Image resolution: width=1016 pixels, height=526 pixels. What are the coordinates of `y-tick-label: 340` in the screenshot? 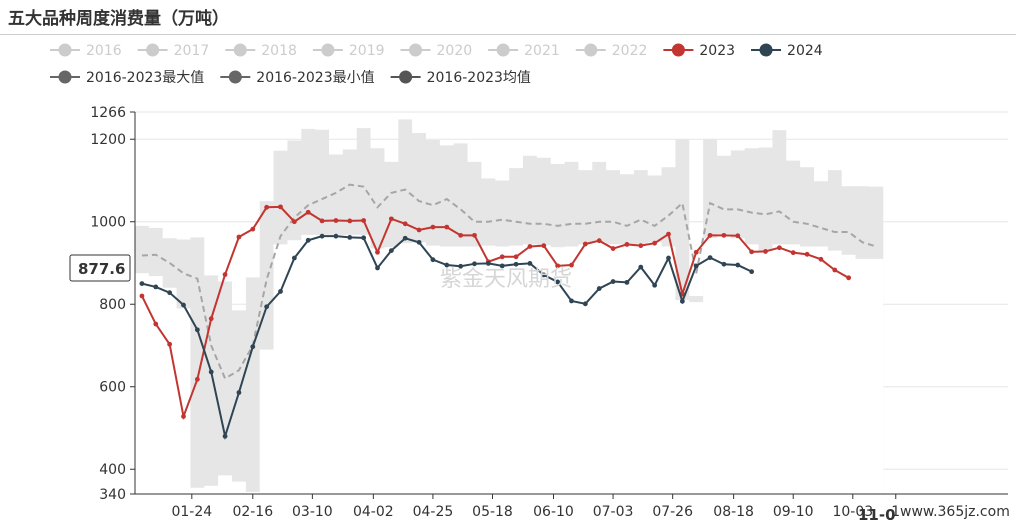 It's located at (112, 495).